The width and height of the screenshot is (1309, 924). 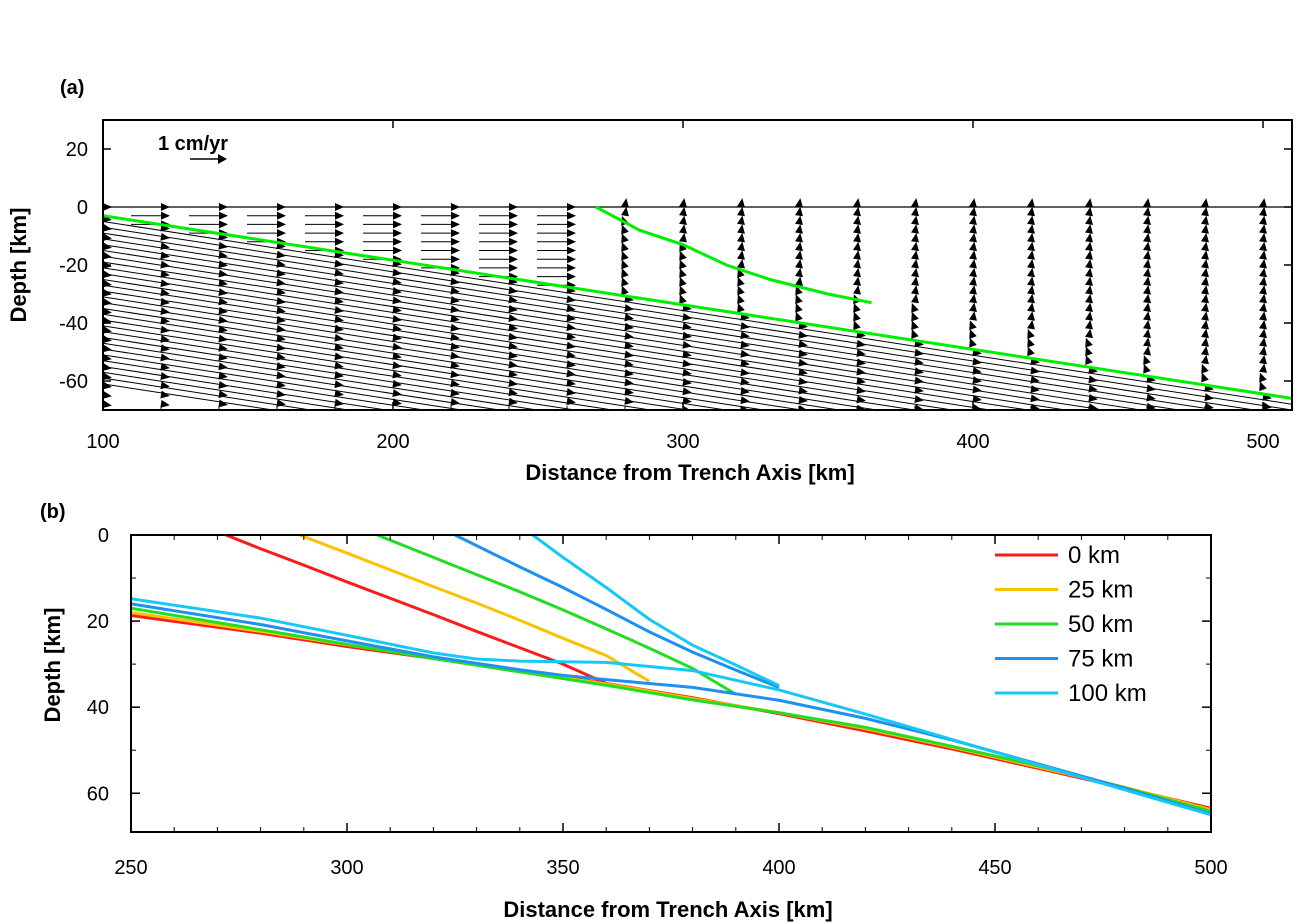 I want to click on wedge-boundary-line, so click(x=733, y=255).